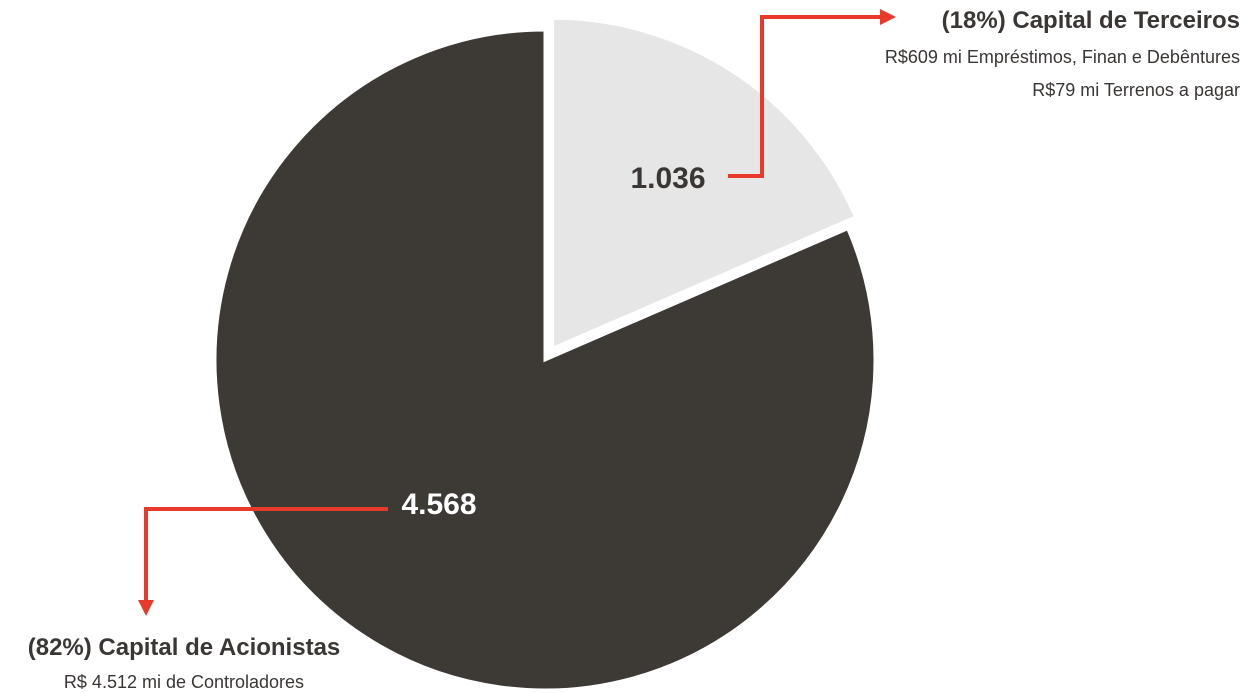 Image resolution: width=1249 pixels, height=693 pixels. I want to click on annotation-title-acionistas: (82%) Capital de Acionistas, so click(184, 647).